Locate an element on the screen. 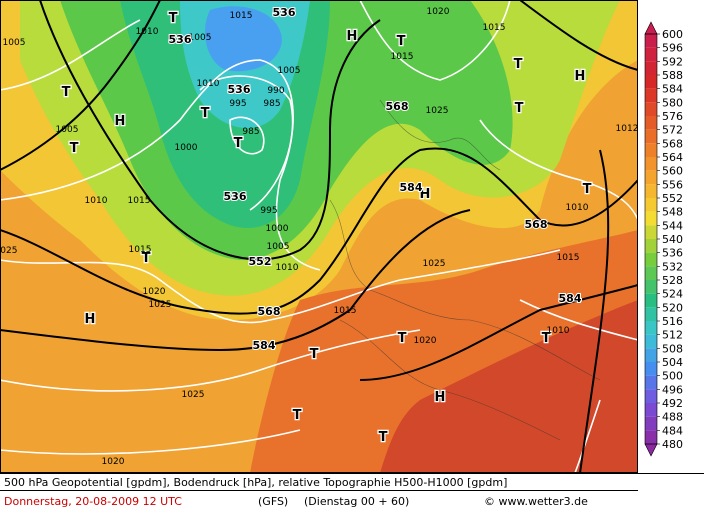  height-label: 552 is located at coordinates (260, 261).